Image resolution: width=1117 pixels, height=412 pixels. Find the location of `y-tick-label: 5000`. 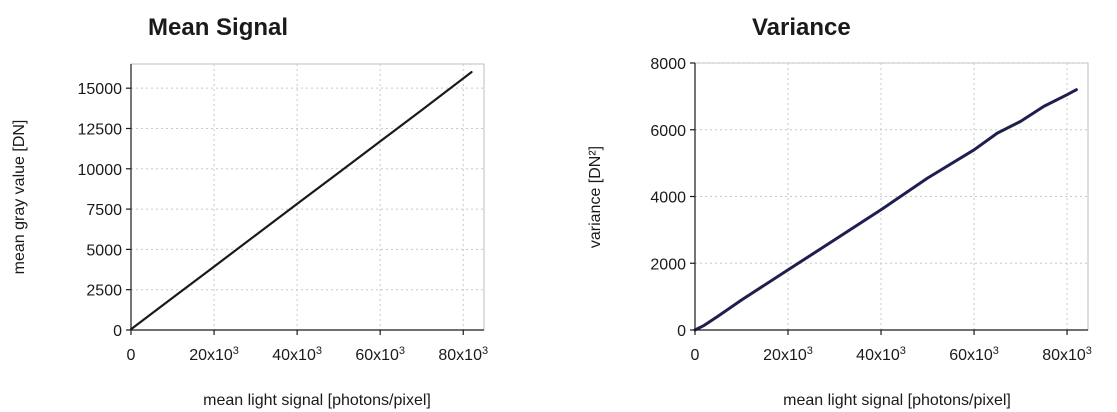

y-tick-label: 5000 is located at coordinates (104, 250).